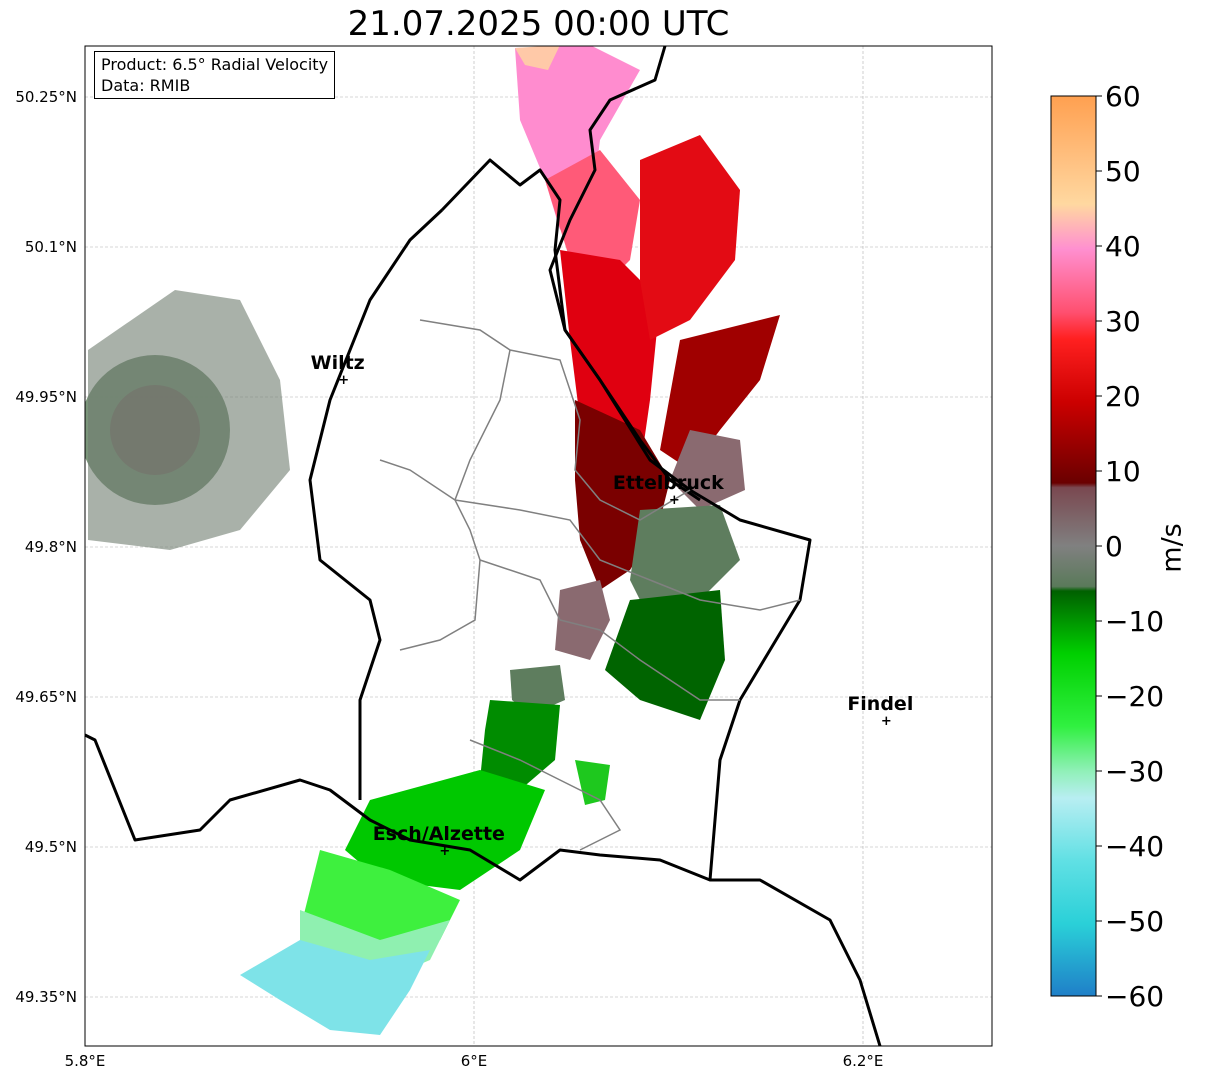 This screenshot has height=1081, width=1207. What do you see at coordinates (538, 24) in the screenshot?
I see `map-title: 21.07.2025 00:00 UTC` at bounding box center [538, 24].